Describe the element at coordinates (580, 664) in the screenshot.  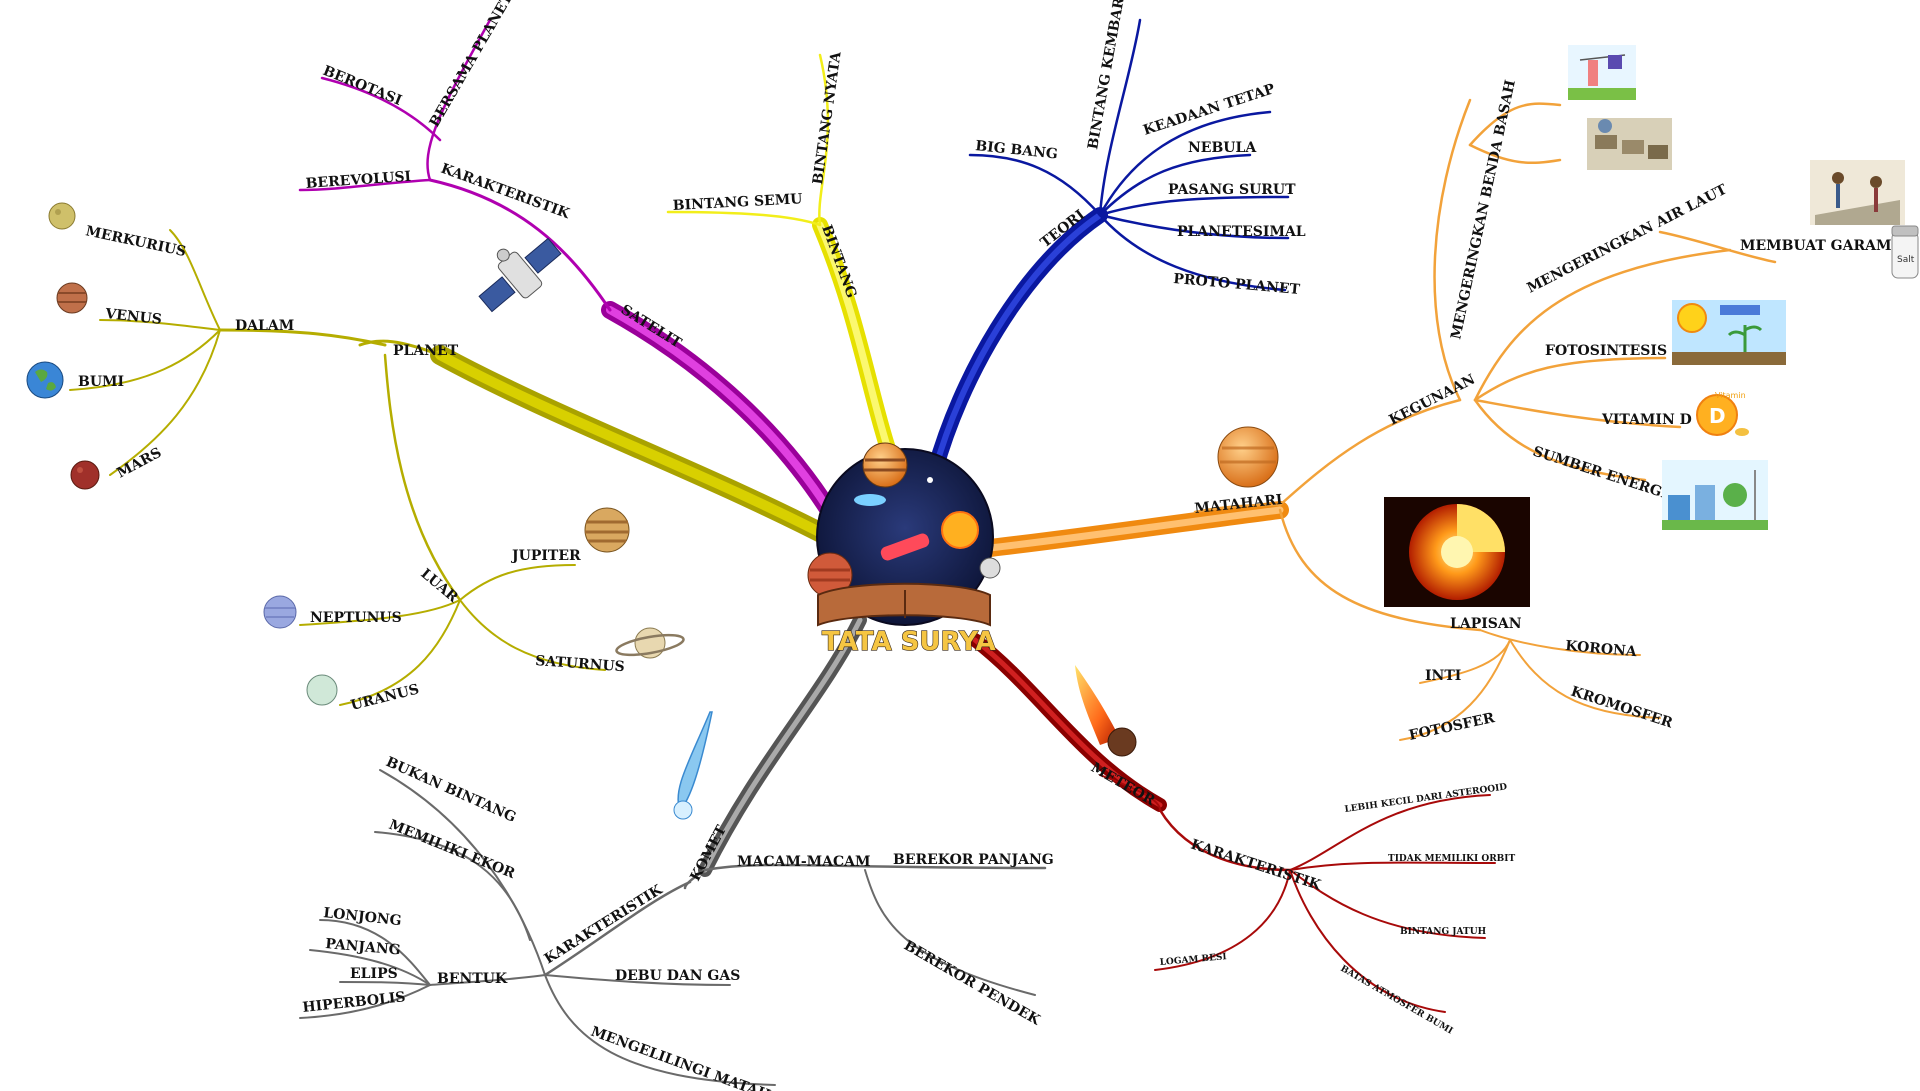
I see `saturnus-label: SATURNUS` at that location.